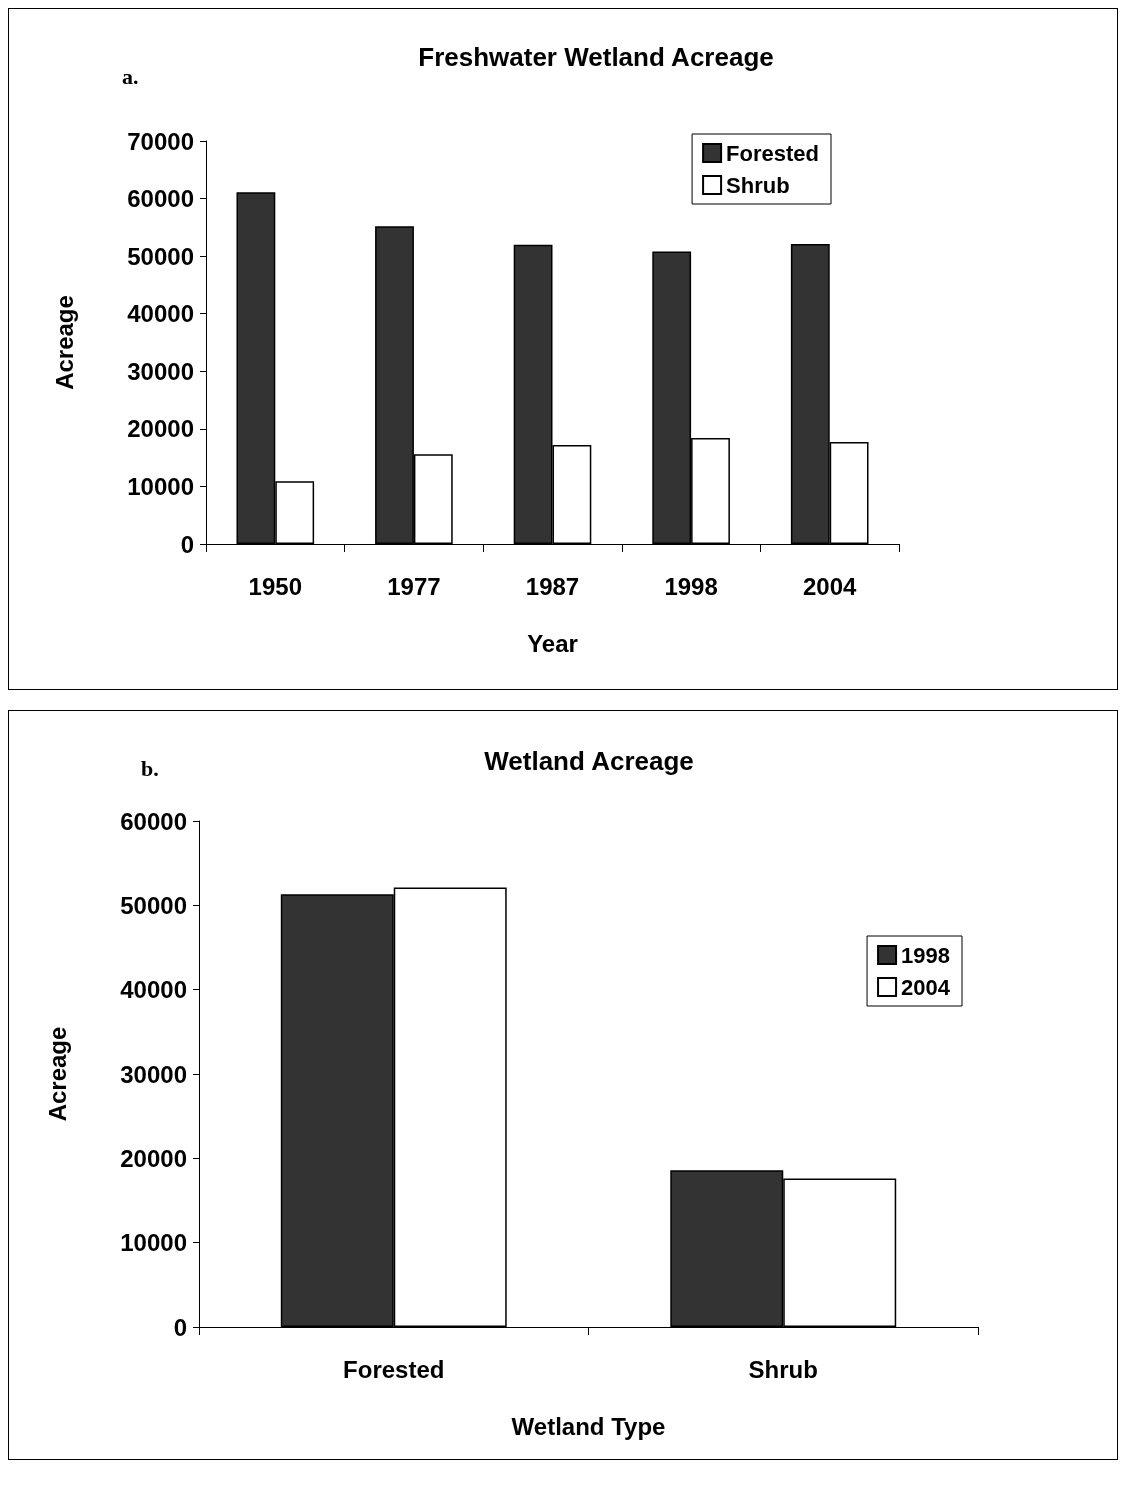  Describe the element at coordinates (150, 768) in the screenshot. I see `text: b.` at that location.